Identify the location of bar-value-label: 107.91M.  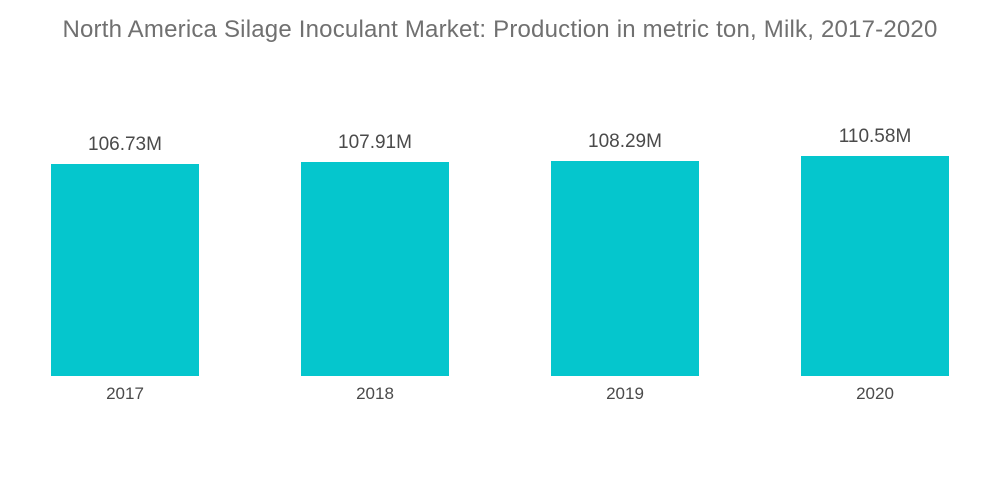
(375, 142).